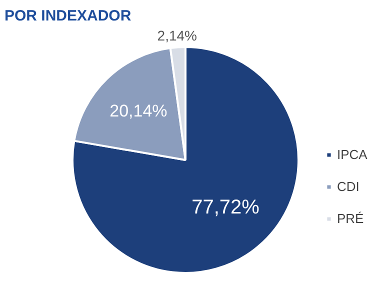 This screenshot has height=281, width=388. What do you see at coordinates (68, 16) in the screenshot?
I see `chart-title: POR INDEXADOR` at bounding box center [68, 16].